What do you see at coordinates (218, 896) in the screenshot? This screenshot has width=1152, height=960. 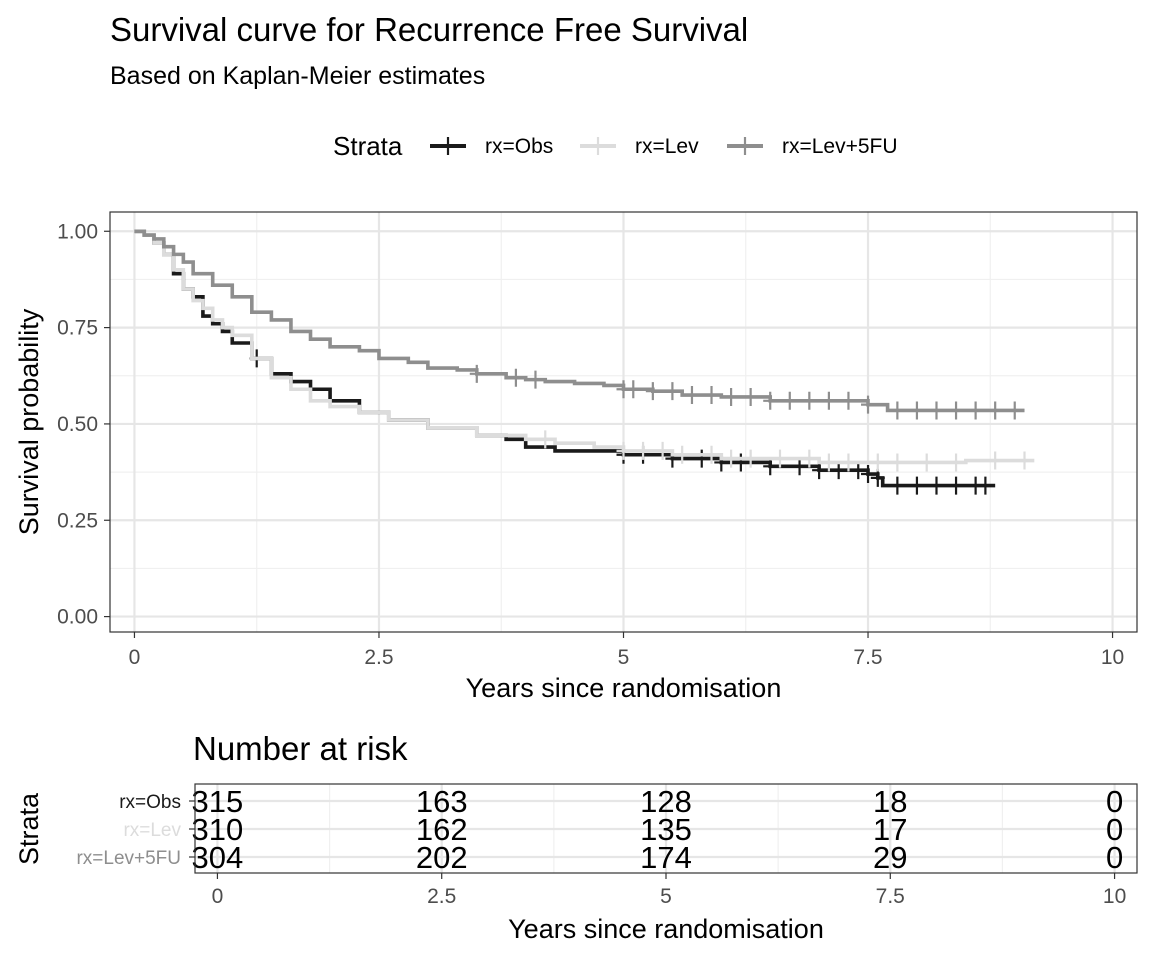 I see `risk-x-tick-label: 0` at bounding box center [218, 896].